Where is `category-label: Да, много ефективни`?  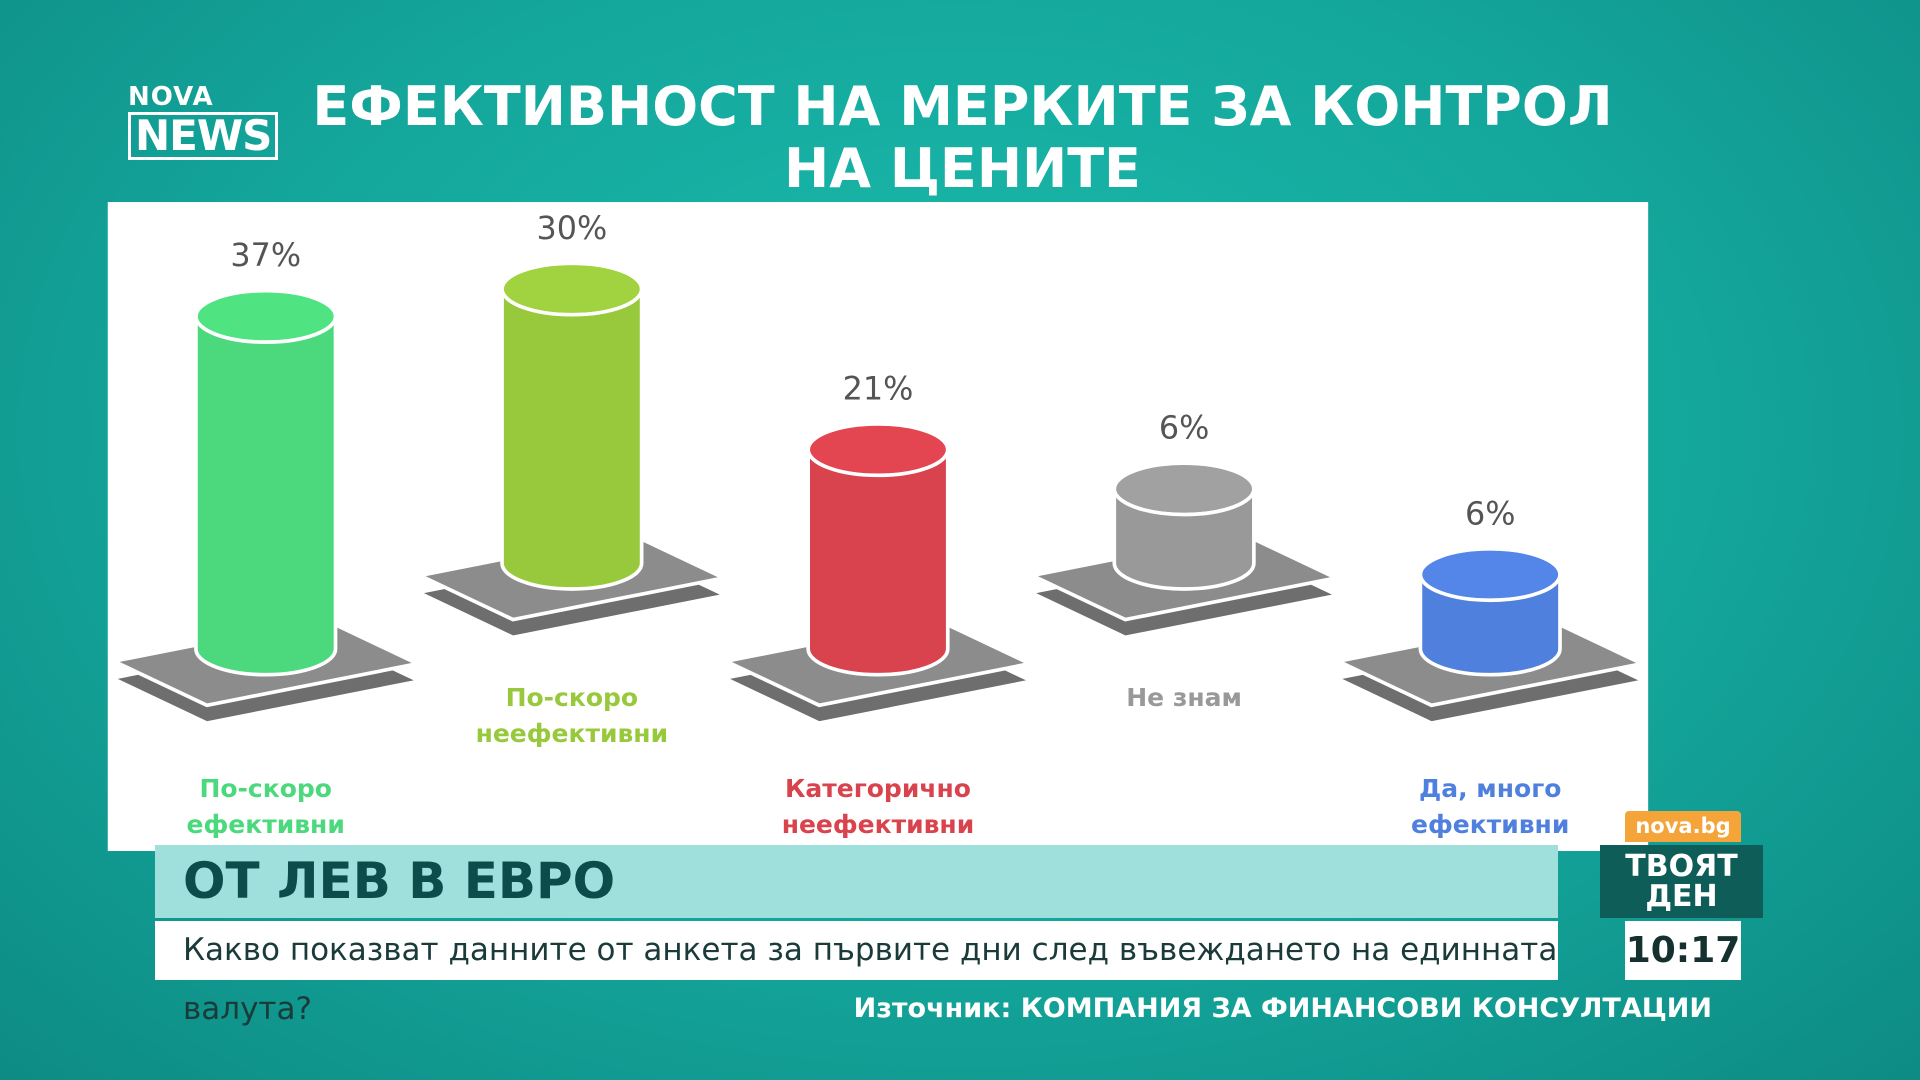
category-label: Да, много ефективни is located at coordinates (1490, 807).